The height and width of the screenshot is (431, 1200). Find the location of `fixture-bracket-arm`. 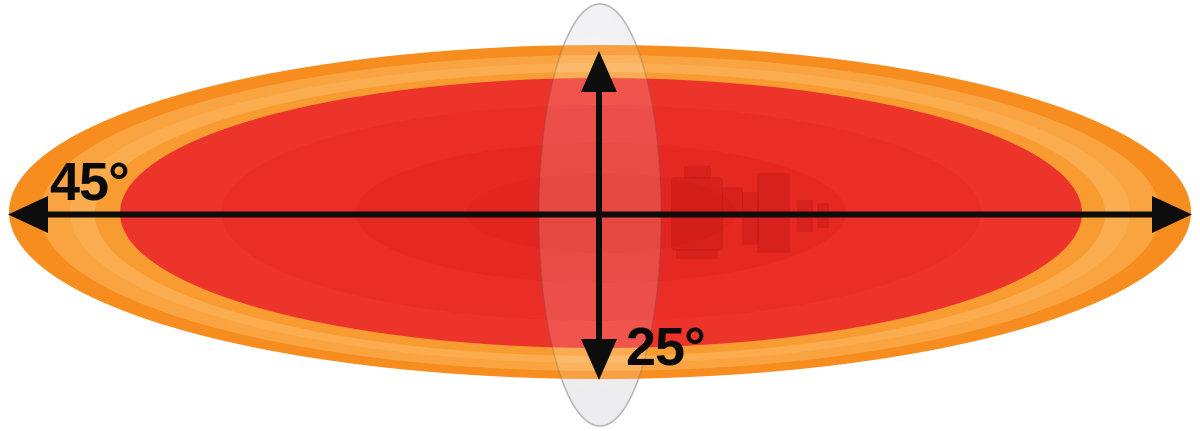

fixture-bracket-arm is located at coordinates (750, 218).